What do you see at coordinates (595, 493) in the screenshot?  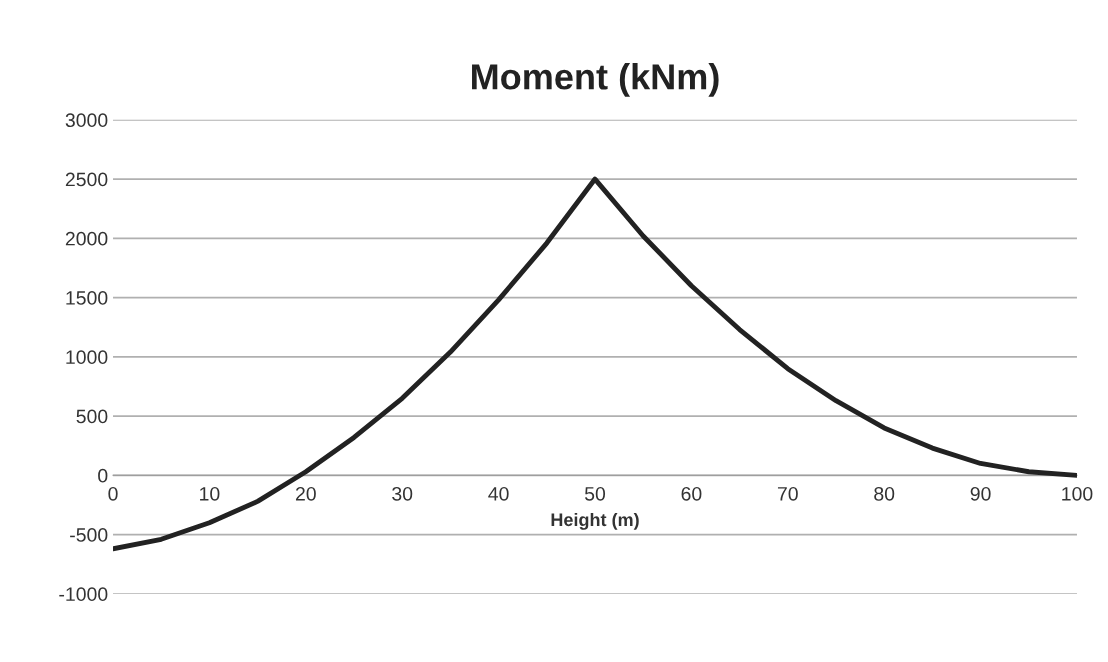 I see `x-tick-label: 50` at bounding box center [595, 493].